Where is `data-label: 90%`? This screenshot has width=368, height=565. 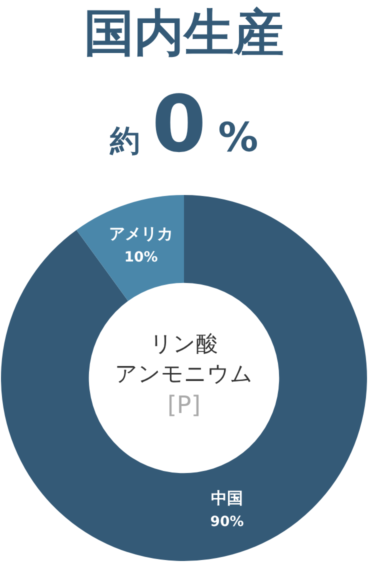
data-label: 90% is located at coordinates (227, 522).